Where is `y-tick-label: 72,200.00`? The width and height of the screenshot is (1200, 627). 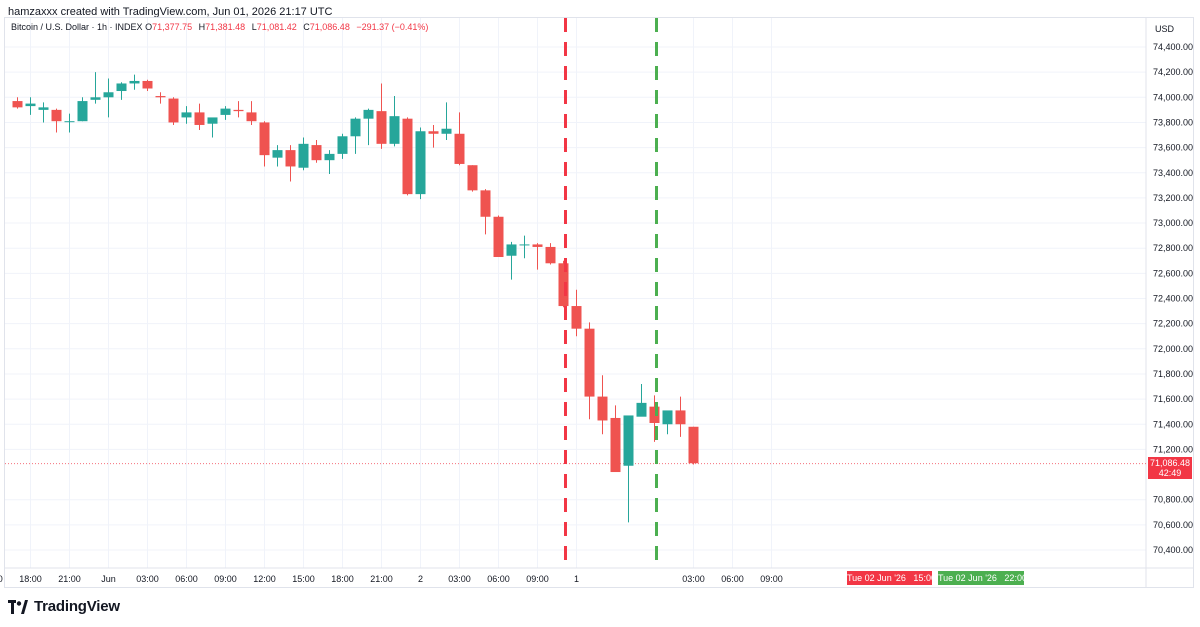 y-tick-label: 72,200.00 is located at coordinates (1173, 324).